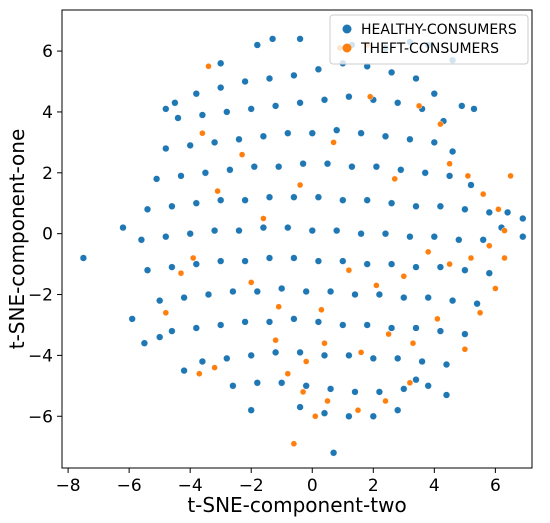 This screenshot has width=550, height=523. Describe the element at coordinates (47, 52) in the screenshot. I see `y-tick-label: 6` at that location.